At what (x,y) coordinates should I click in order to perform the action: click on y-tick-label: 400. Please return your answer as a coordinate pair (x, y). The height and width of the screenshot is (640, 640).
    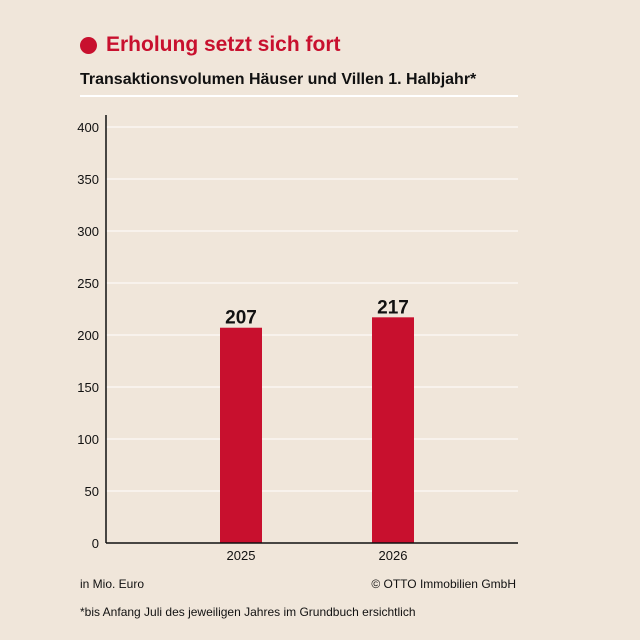
    Looking at the image, I should click on (88, 127).